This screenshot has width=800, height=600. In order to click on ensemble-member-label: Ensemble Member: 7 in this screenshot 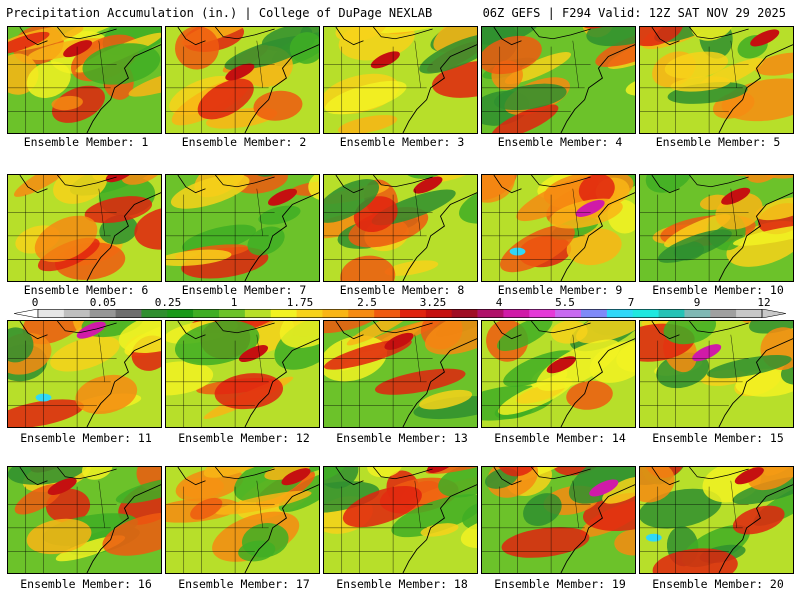, I will do `click(244, 290)`.